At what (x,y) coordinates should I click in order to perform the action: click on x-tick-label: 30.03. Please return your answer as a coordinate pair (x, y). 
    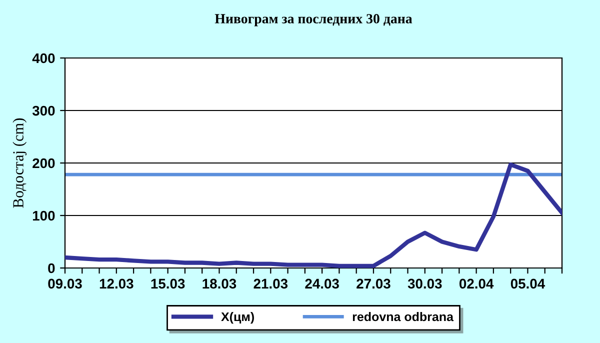
    Looking at the image, I should click on (425, 283).